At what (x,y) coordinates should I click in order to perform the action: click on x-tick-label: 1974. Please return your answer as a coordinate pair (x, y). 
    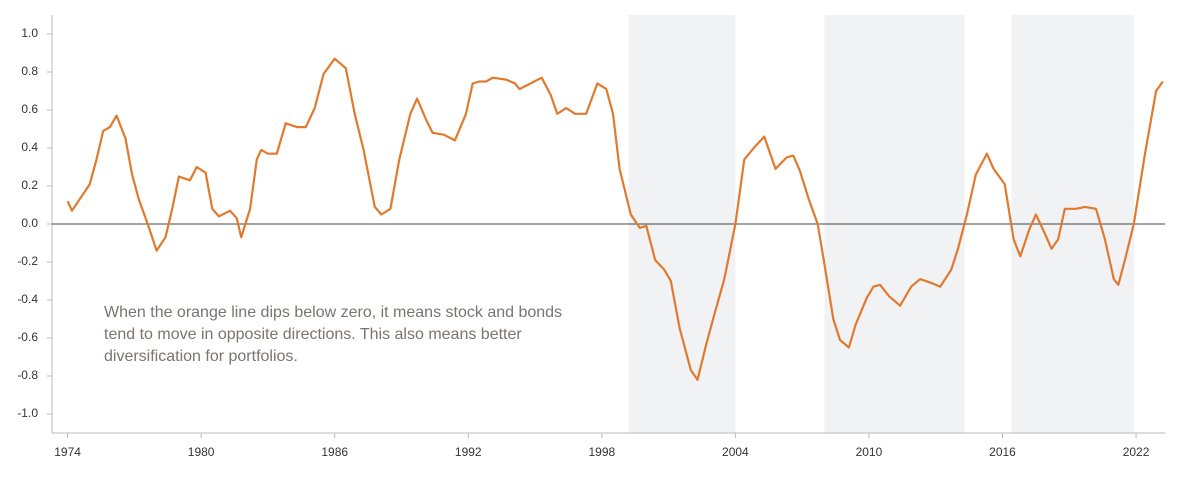
    Looking at the image, I should click on (67, 452).